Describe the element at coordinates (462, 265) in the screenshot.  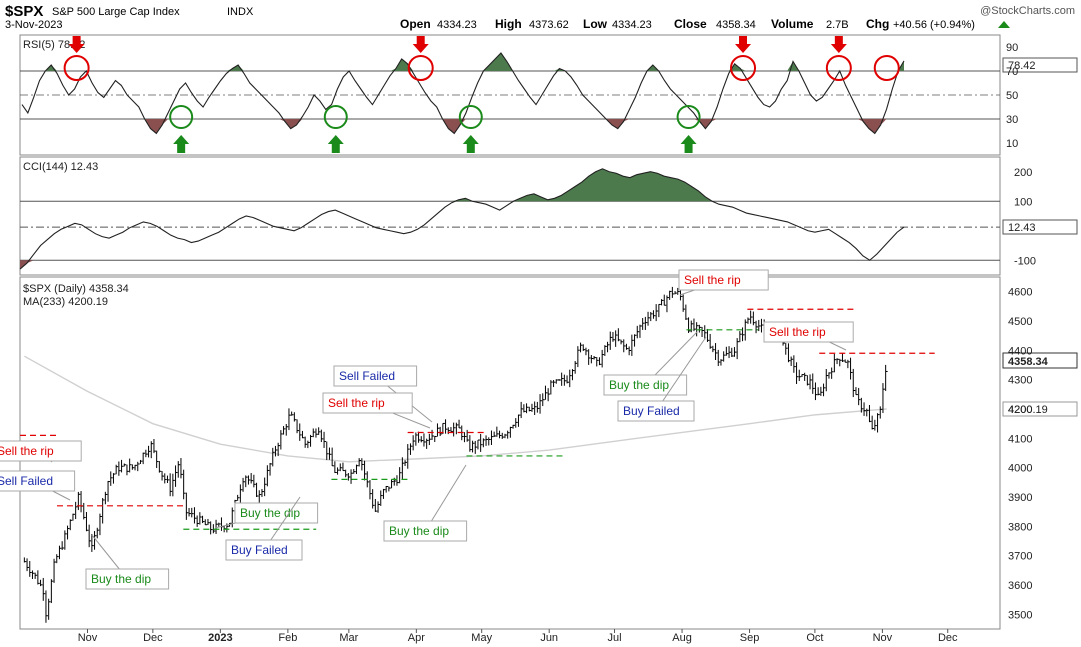
I see `cci-negative-fill` at that location.